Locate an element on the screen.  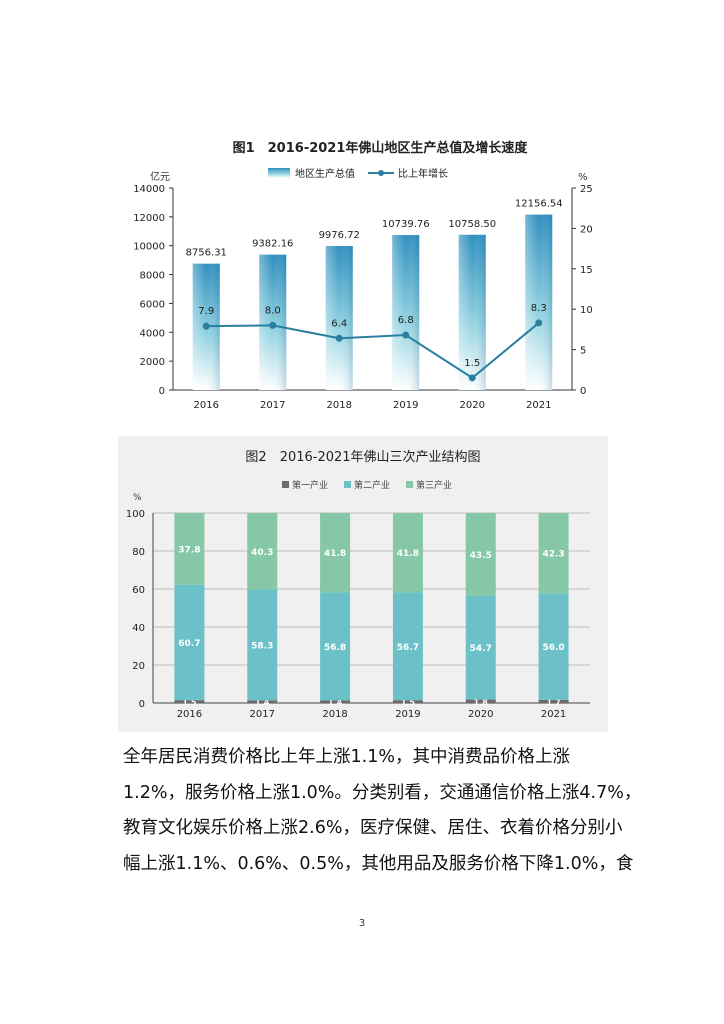
gdp-bar-label: 8756.31 is located at coordinates (206, 253).